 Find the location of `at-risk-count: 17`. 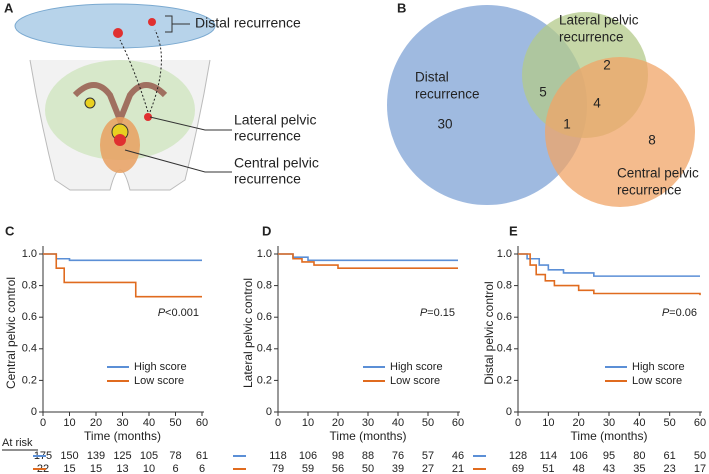

at-risk-count: 17 is located at coordinates (700, 468).